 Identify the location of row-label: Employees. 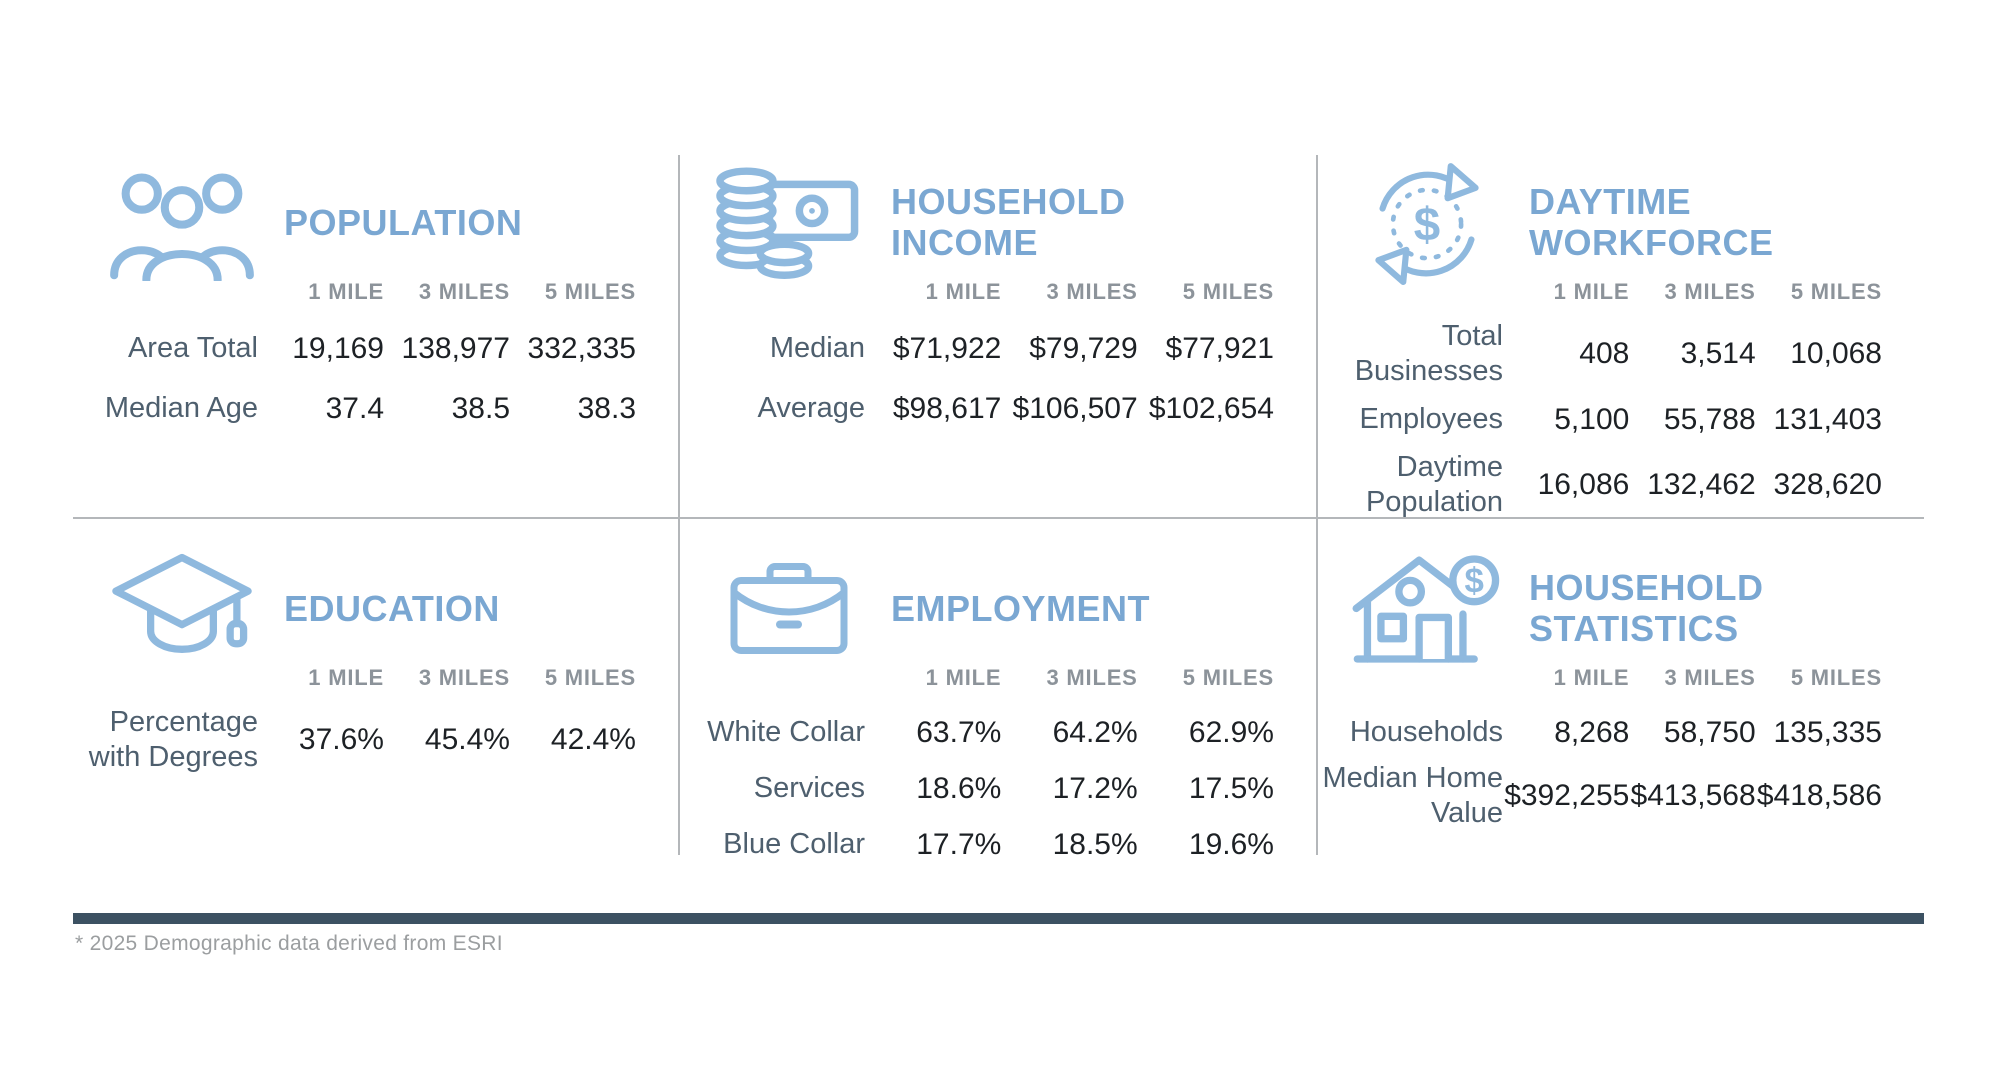
(1431, 419).